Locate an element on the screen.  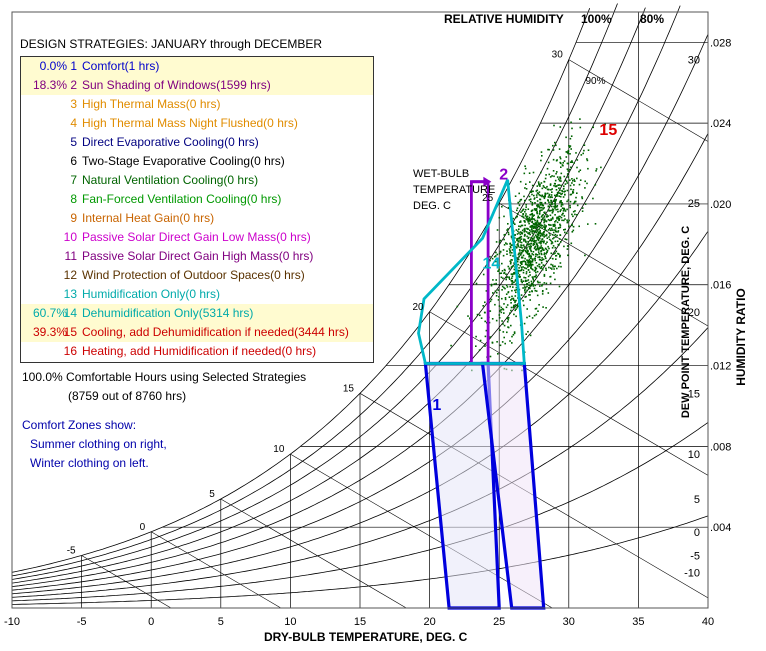
strategy-label: Natural Ventilation Cooling(0 hrs) is located at coordinates (170, 180).